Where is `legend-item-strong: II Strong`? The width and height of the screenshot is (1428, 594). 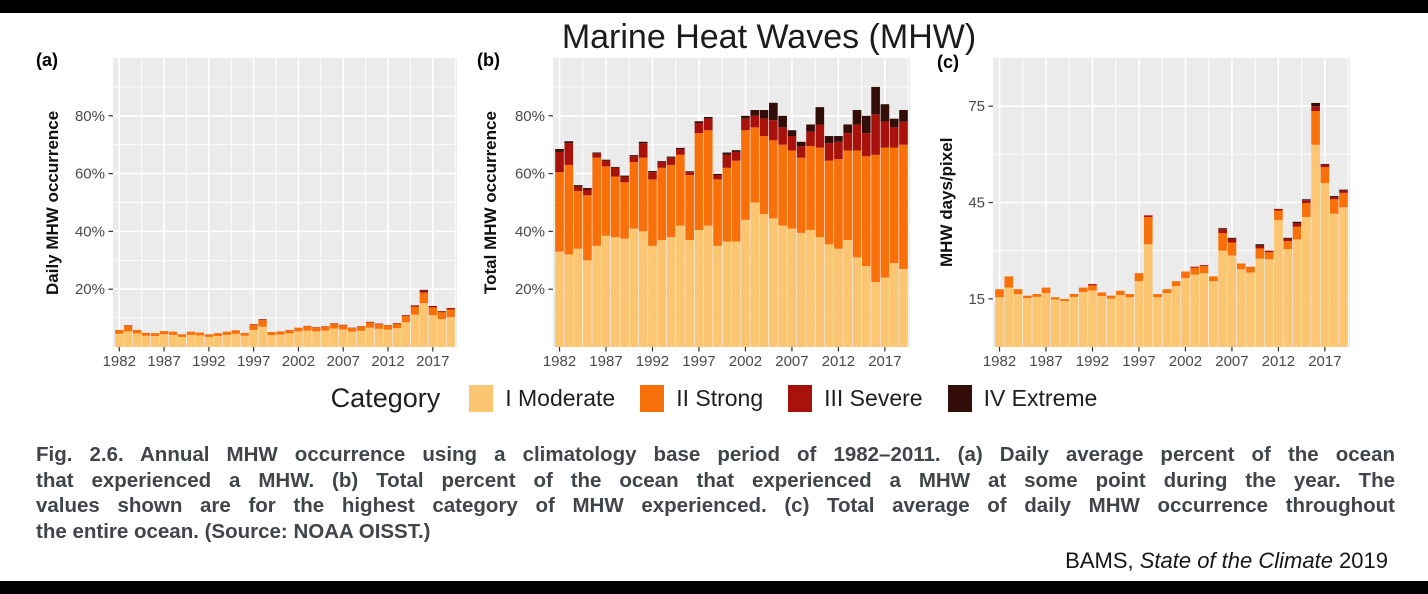
legend-item-strong: II Strong is located at coordinates (701, 398).